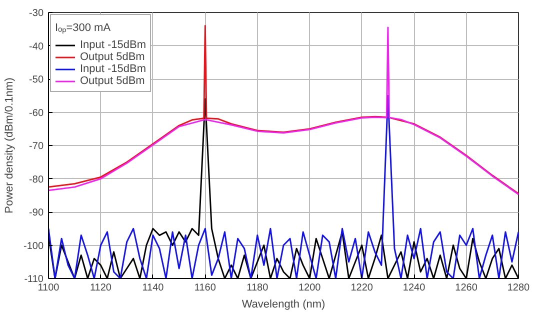 The width and height of the screenshot is (543, 313). I want to click on x-tick-label: 1200, so click(310, 288).